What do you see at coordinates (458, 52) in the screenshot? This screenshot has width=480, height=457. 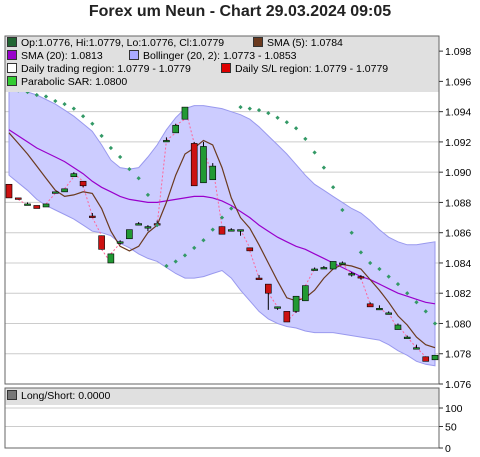 I see `y-tick-label: 1.098` at bounding box center [458, 52].